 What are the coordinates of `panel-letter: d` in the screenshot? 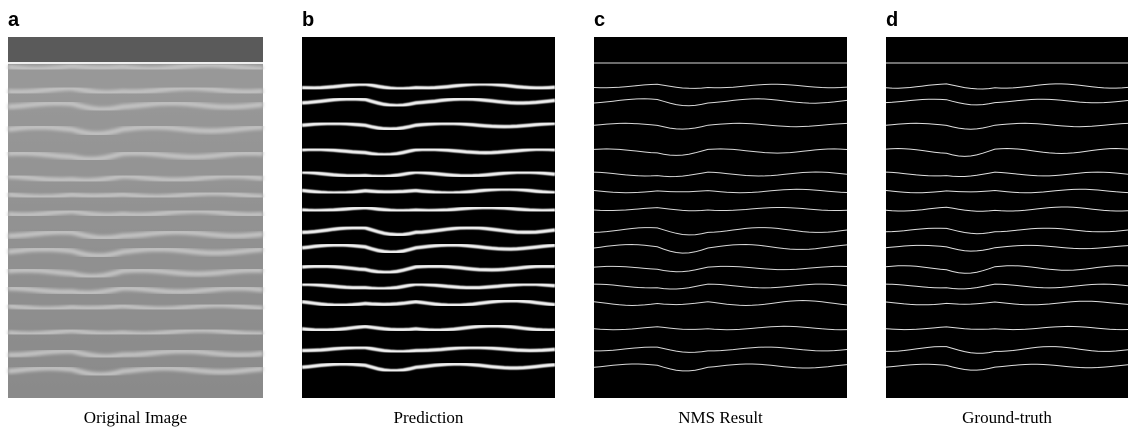 It's located at (892, 20).